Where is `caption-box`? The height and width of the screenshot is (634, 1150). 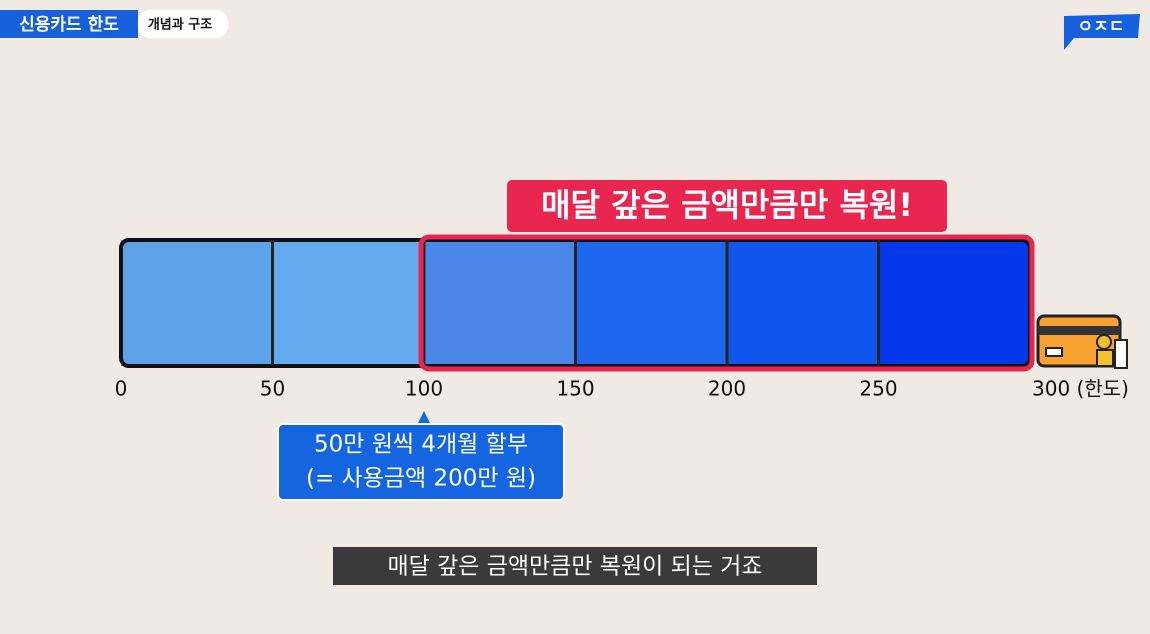 caption-box is located at coordinates (575, 566).